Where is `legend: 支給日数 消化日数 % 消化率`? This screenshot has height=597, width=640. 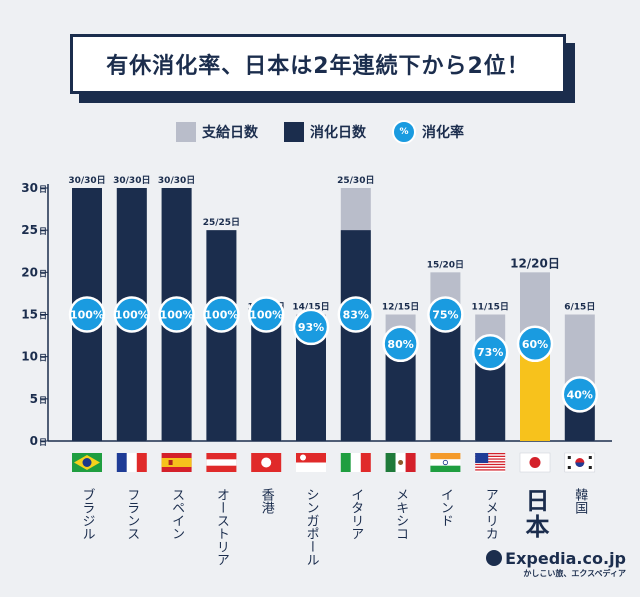
legend: 支給日数 消化日数 % 消化率 is located at coordinates (320, 132).